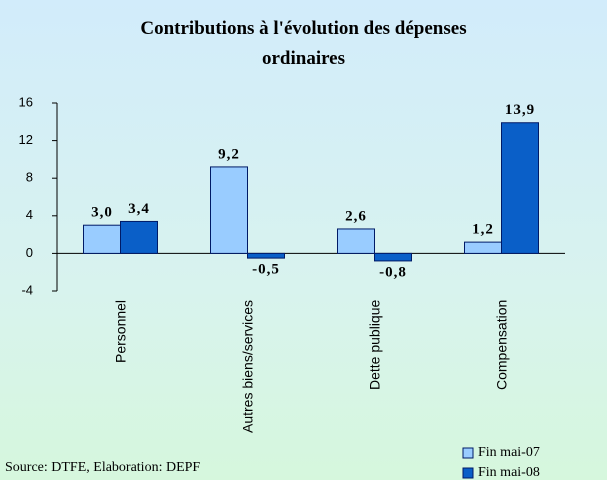 The image size is (607, 480). What do you see at coordinates (247, 367) in the screenshot?
I see `x-tick-label: Autres biens/services` at bounding box center [247, 367].